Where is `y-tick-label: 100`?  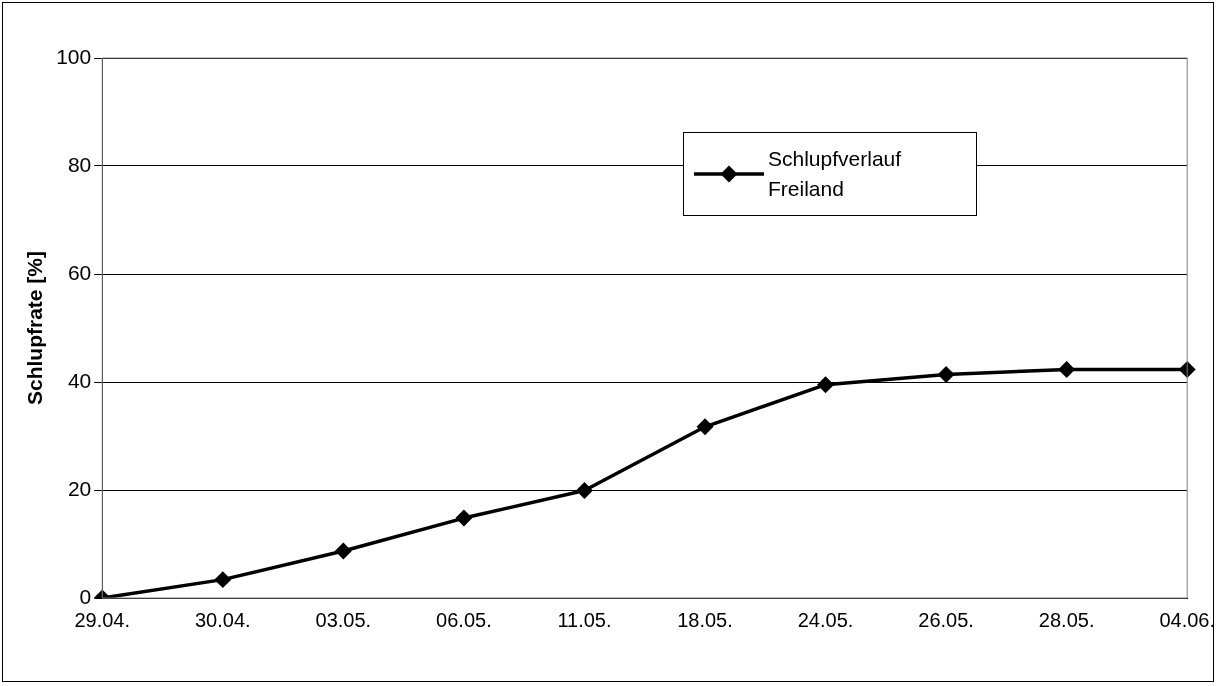
y-tick-label: 100 is located at coordinates (74, 56).